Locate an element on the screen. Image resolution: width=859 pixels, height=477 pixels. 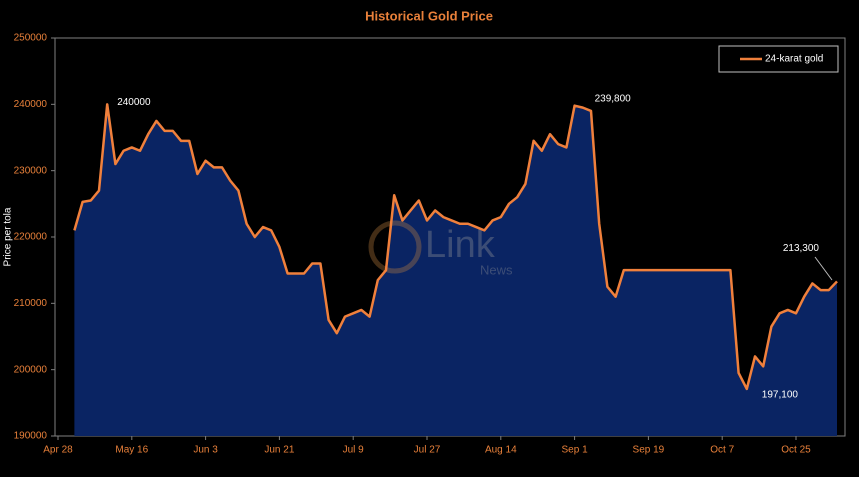
y-tick-label: 190000 is located at coordinates (31, 436).